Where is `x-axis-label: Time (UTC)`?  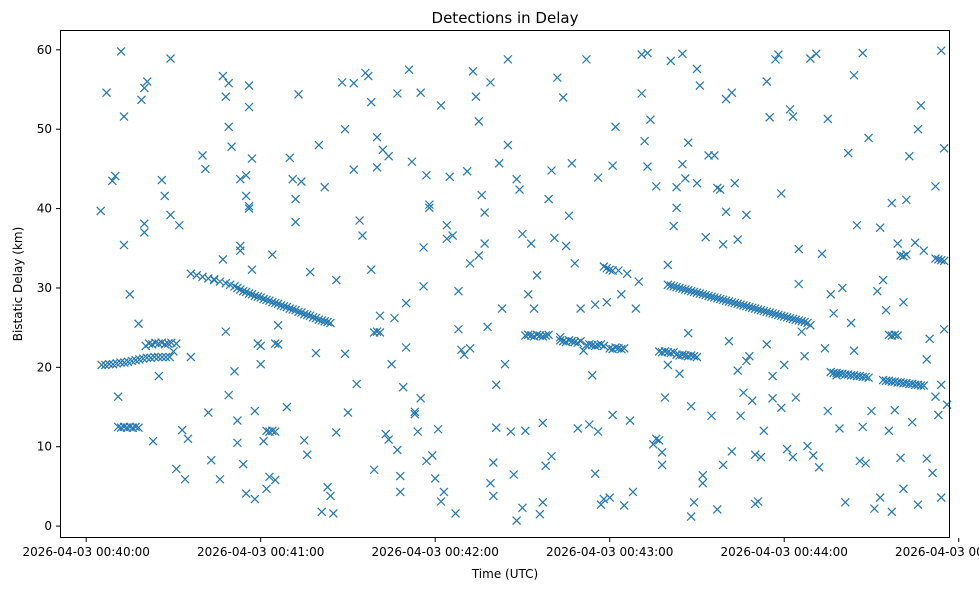
x-axis-label: Time (UTC) is located at coordinates (504, 574).